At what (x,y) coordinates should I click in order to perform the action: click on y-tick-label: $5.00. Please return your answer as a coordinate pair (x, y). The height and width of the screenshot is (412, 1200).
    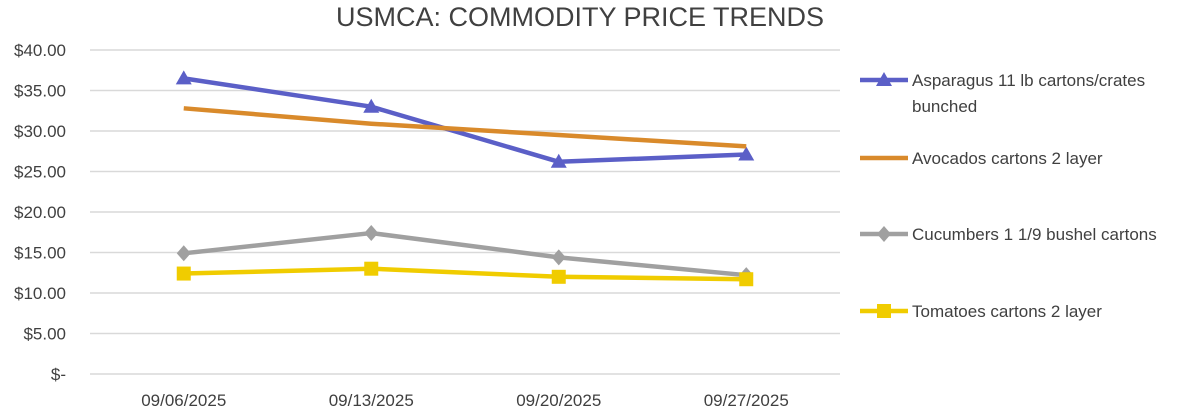
    Looking at the image, I should click on (44, 334).